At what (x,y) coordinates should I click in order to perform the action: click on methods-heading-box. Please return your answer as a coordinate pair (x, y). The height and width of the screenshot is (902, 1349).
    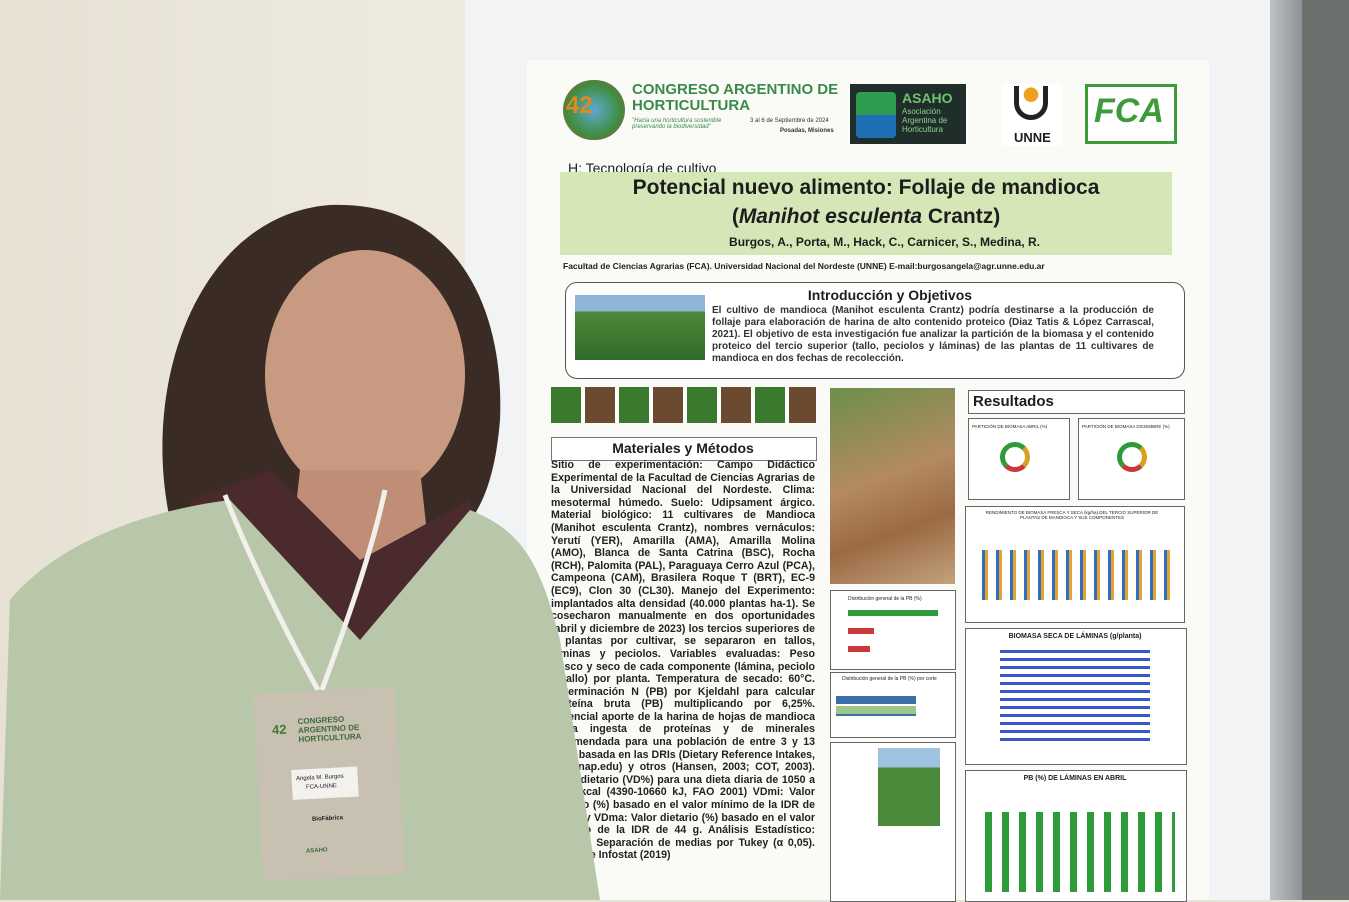
    Looking at the image, I should click on (684, 449).